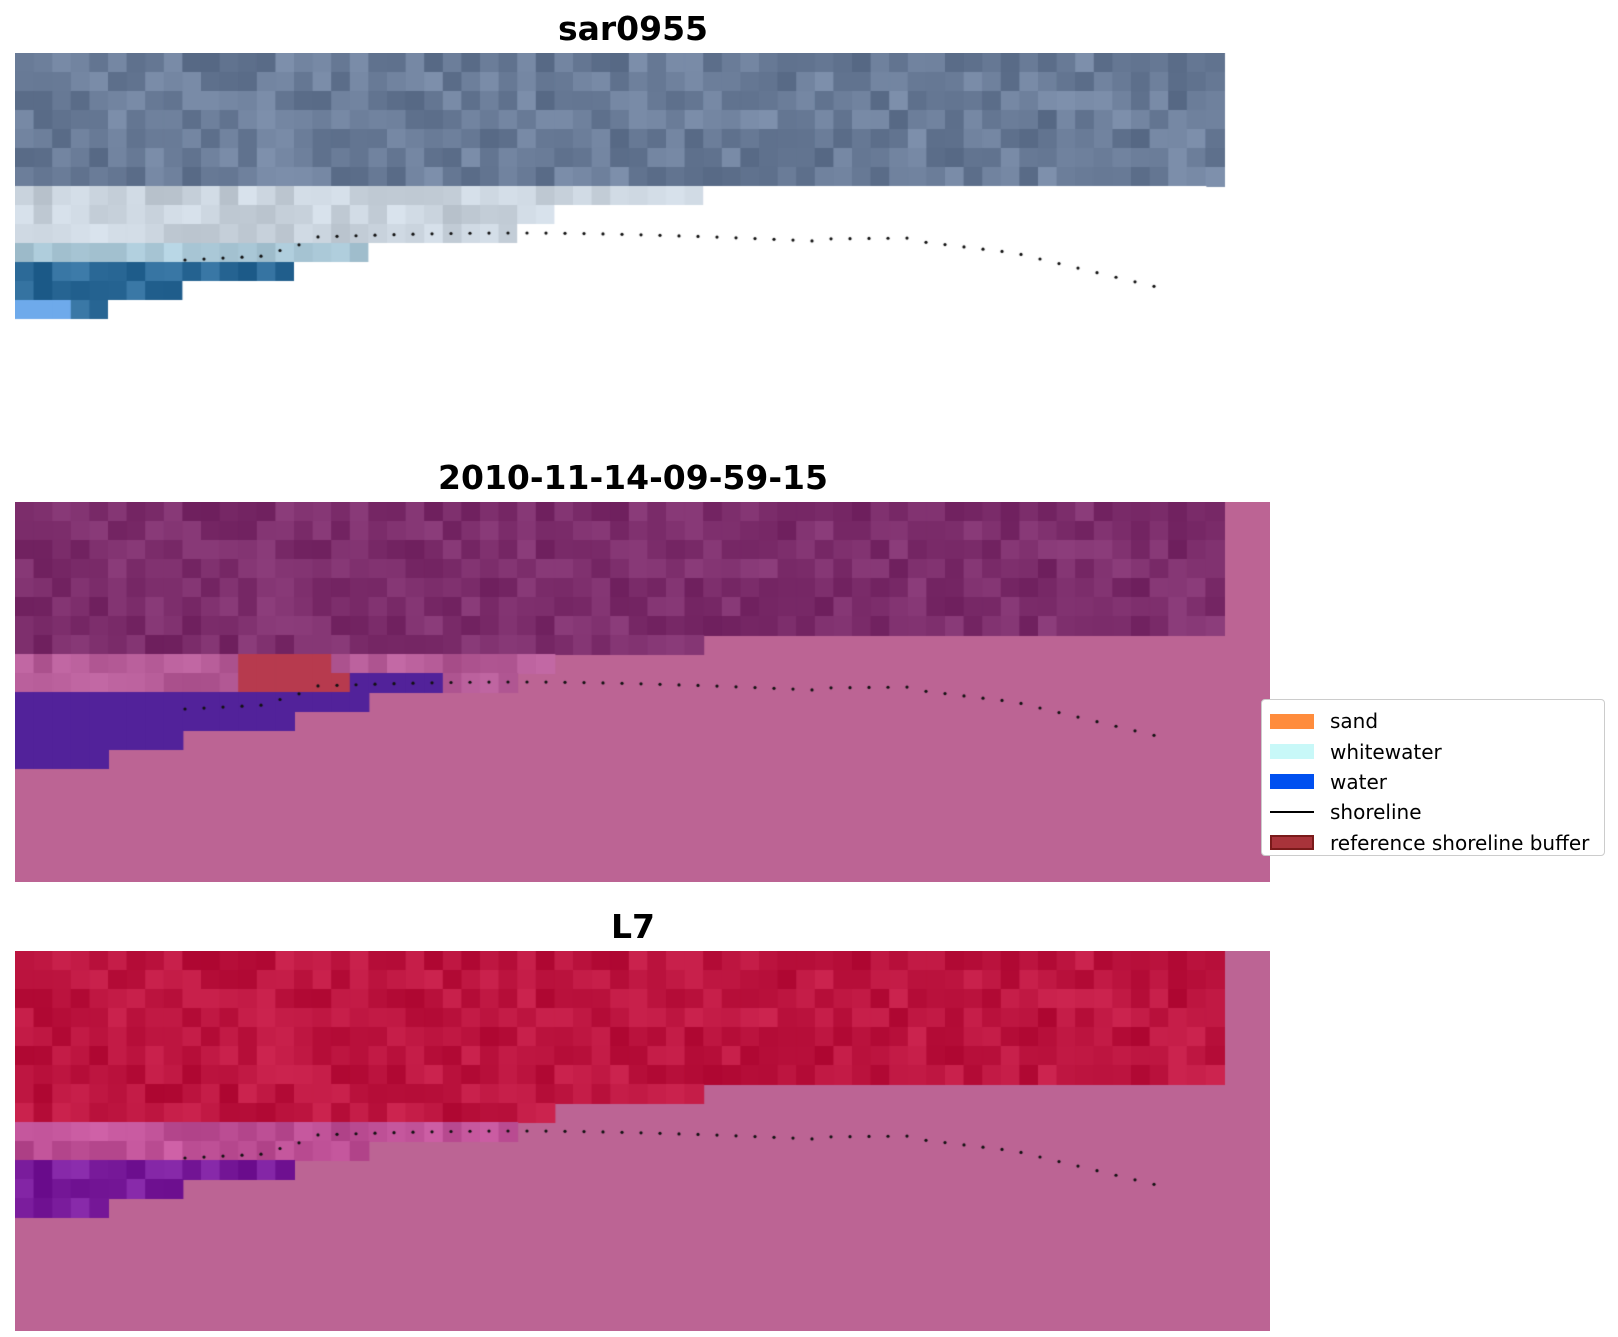 This screenshot has height=1337, width=1618. What do you see at coordinates (1354, 721) in the screenshot?
I see `legend-label-sand: sand` at bounding box center [1354, 721].